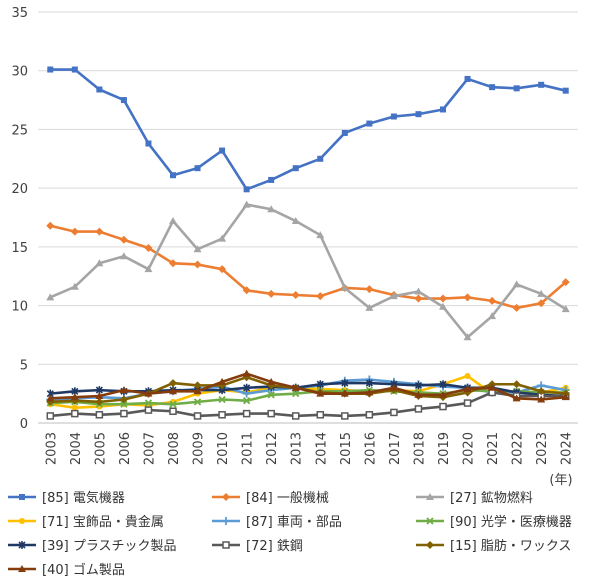  Describe the element at coordinates (174, 448) in the screenshot. I see `x-tick-label: 2008` at that location.